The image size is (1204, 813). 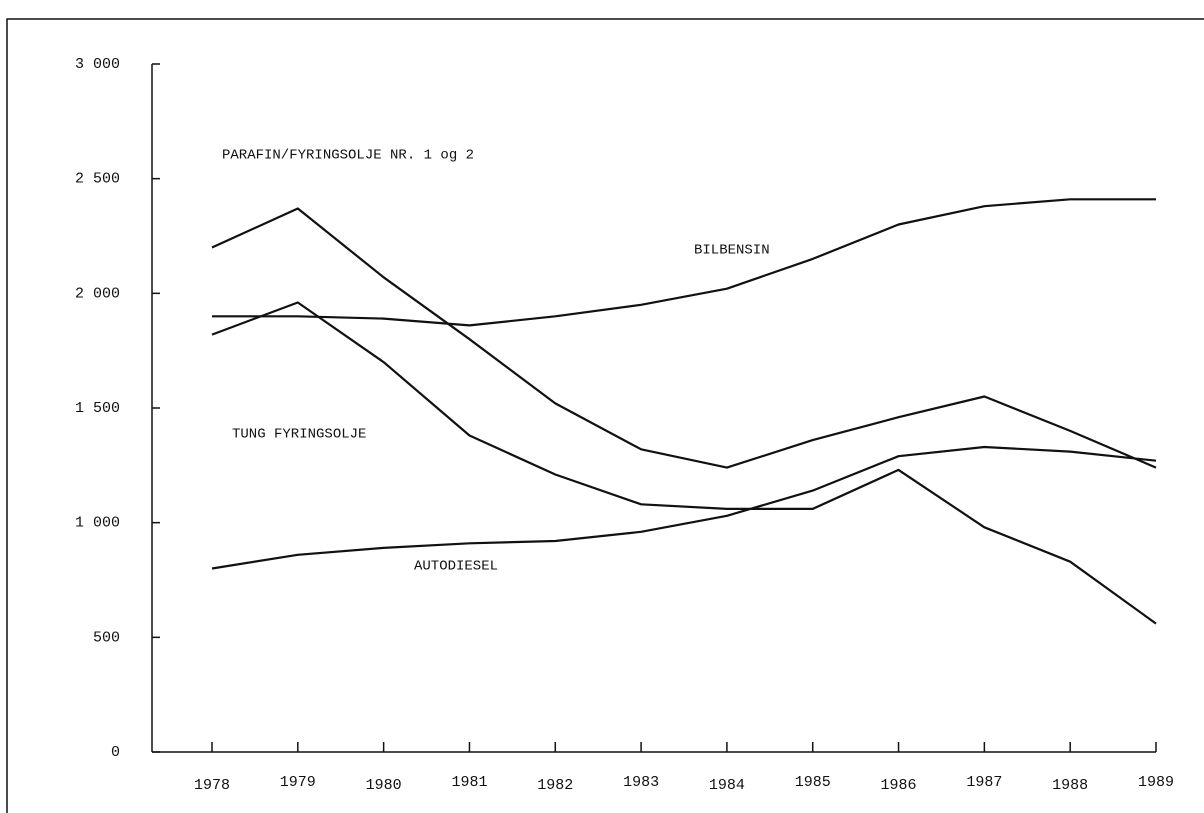 I want to click on y-tick-label: 0, so click(x=115, y=752).